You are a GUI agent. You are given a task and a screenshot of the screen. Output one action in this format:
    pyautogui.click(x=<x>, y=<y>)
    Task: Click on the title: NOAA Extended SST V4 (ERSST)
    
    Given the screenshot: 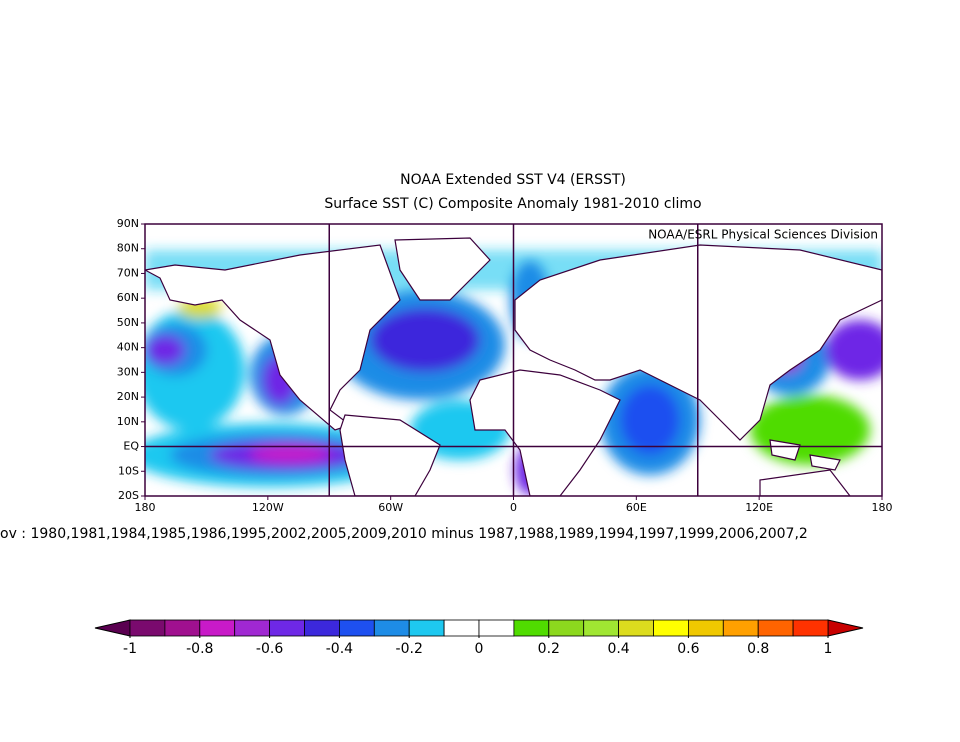 What is the action you would take?
    pyautogui.click(x=513, y=180)
    